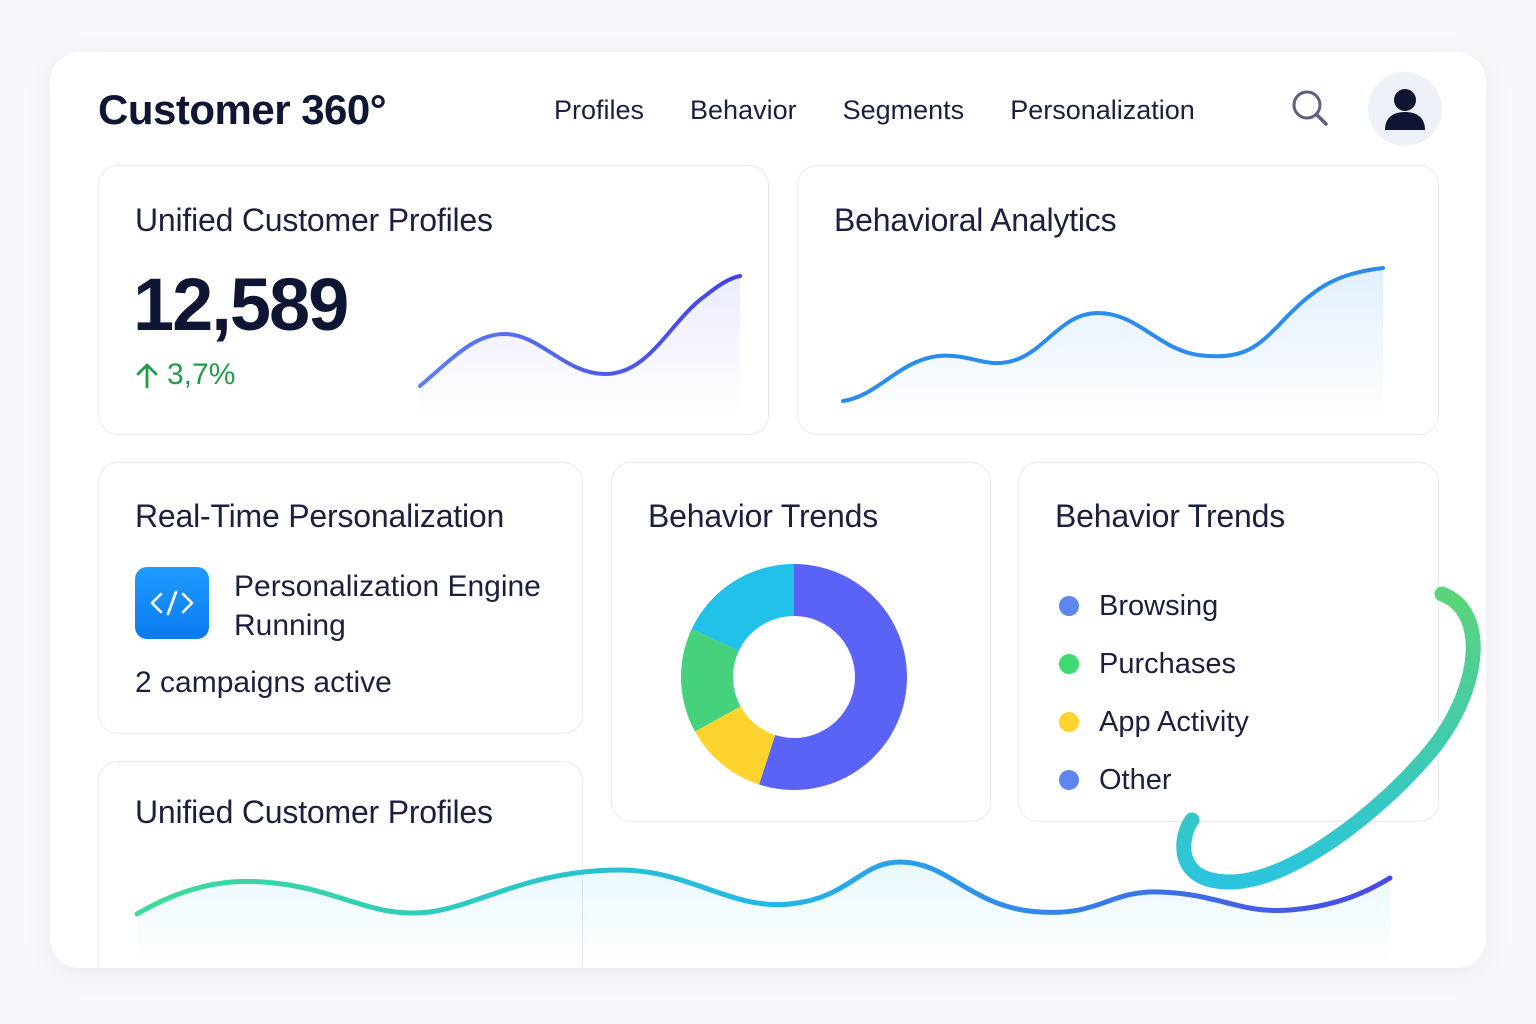  I want to click on nav-behavior: Behavior, so click(743, 110).